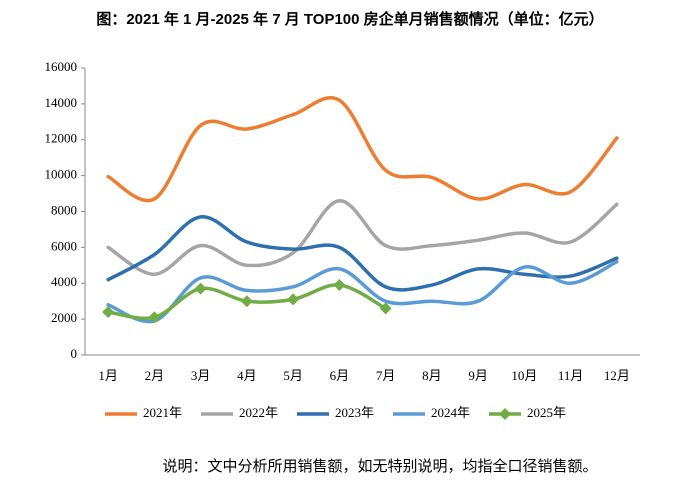  I want to click on legend-label: 2025年, so click(546, 412).